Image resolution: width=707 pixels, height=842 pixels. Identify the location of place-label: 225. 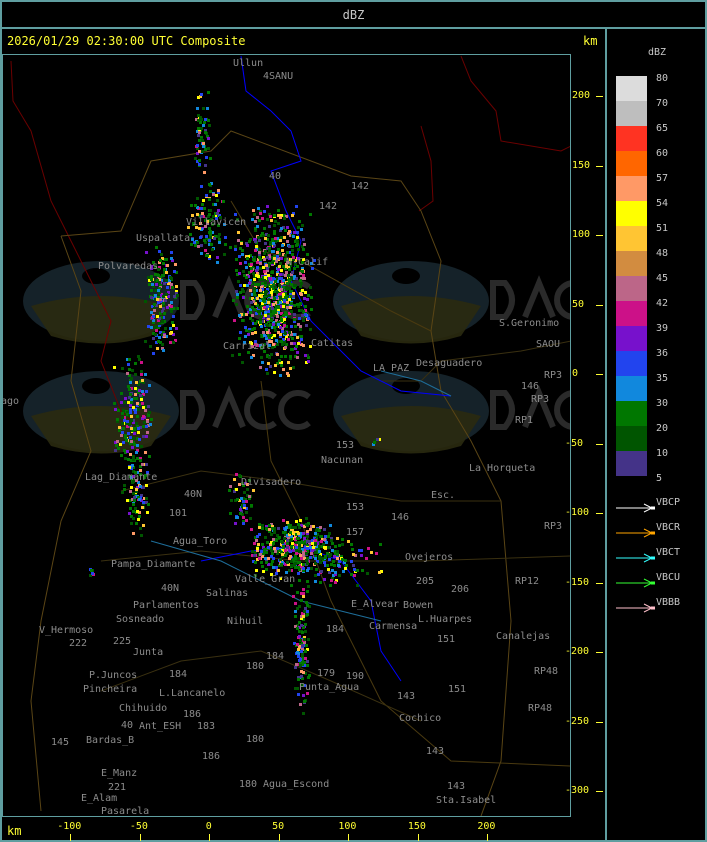
(122, 641).